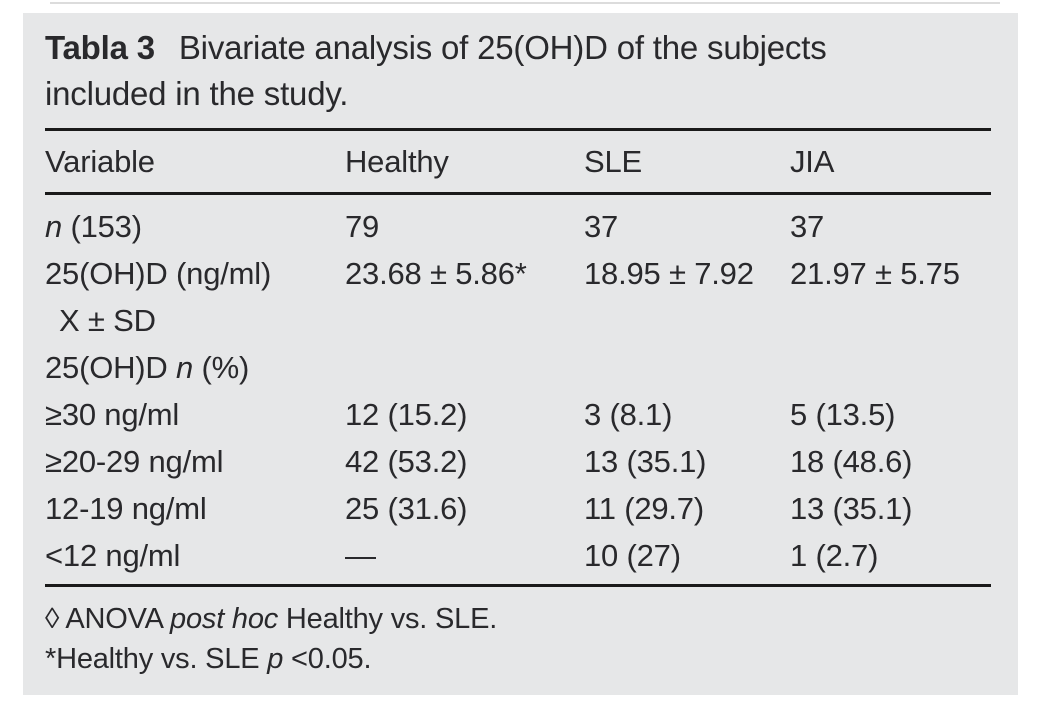  I want to click on row-label: X ± SD, so click(195, 320).